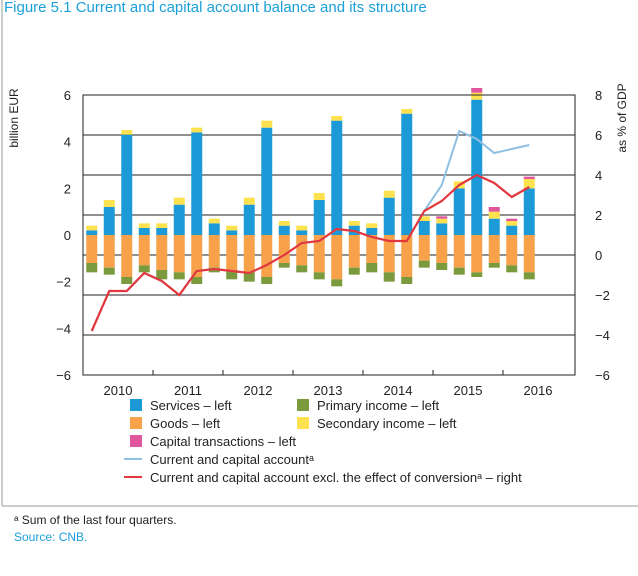 The height and width of the screenshot is (576, 638). Describe the element at coordinates (63, 282) in the screenshot. I see `y-tick-label: −2` at that location.